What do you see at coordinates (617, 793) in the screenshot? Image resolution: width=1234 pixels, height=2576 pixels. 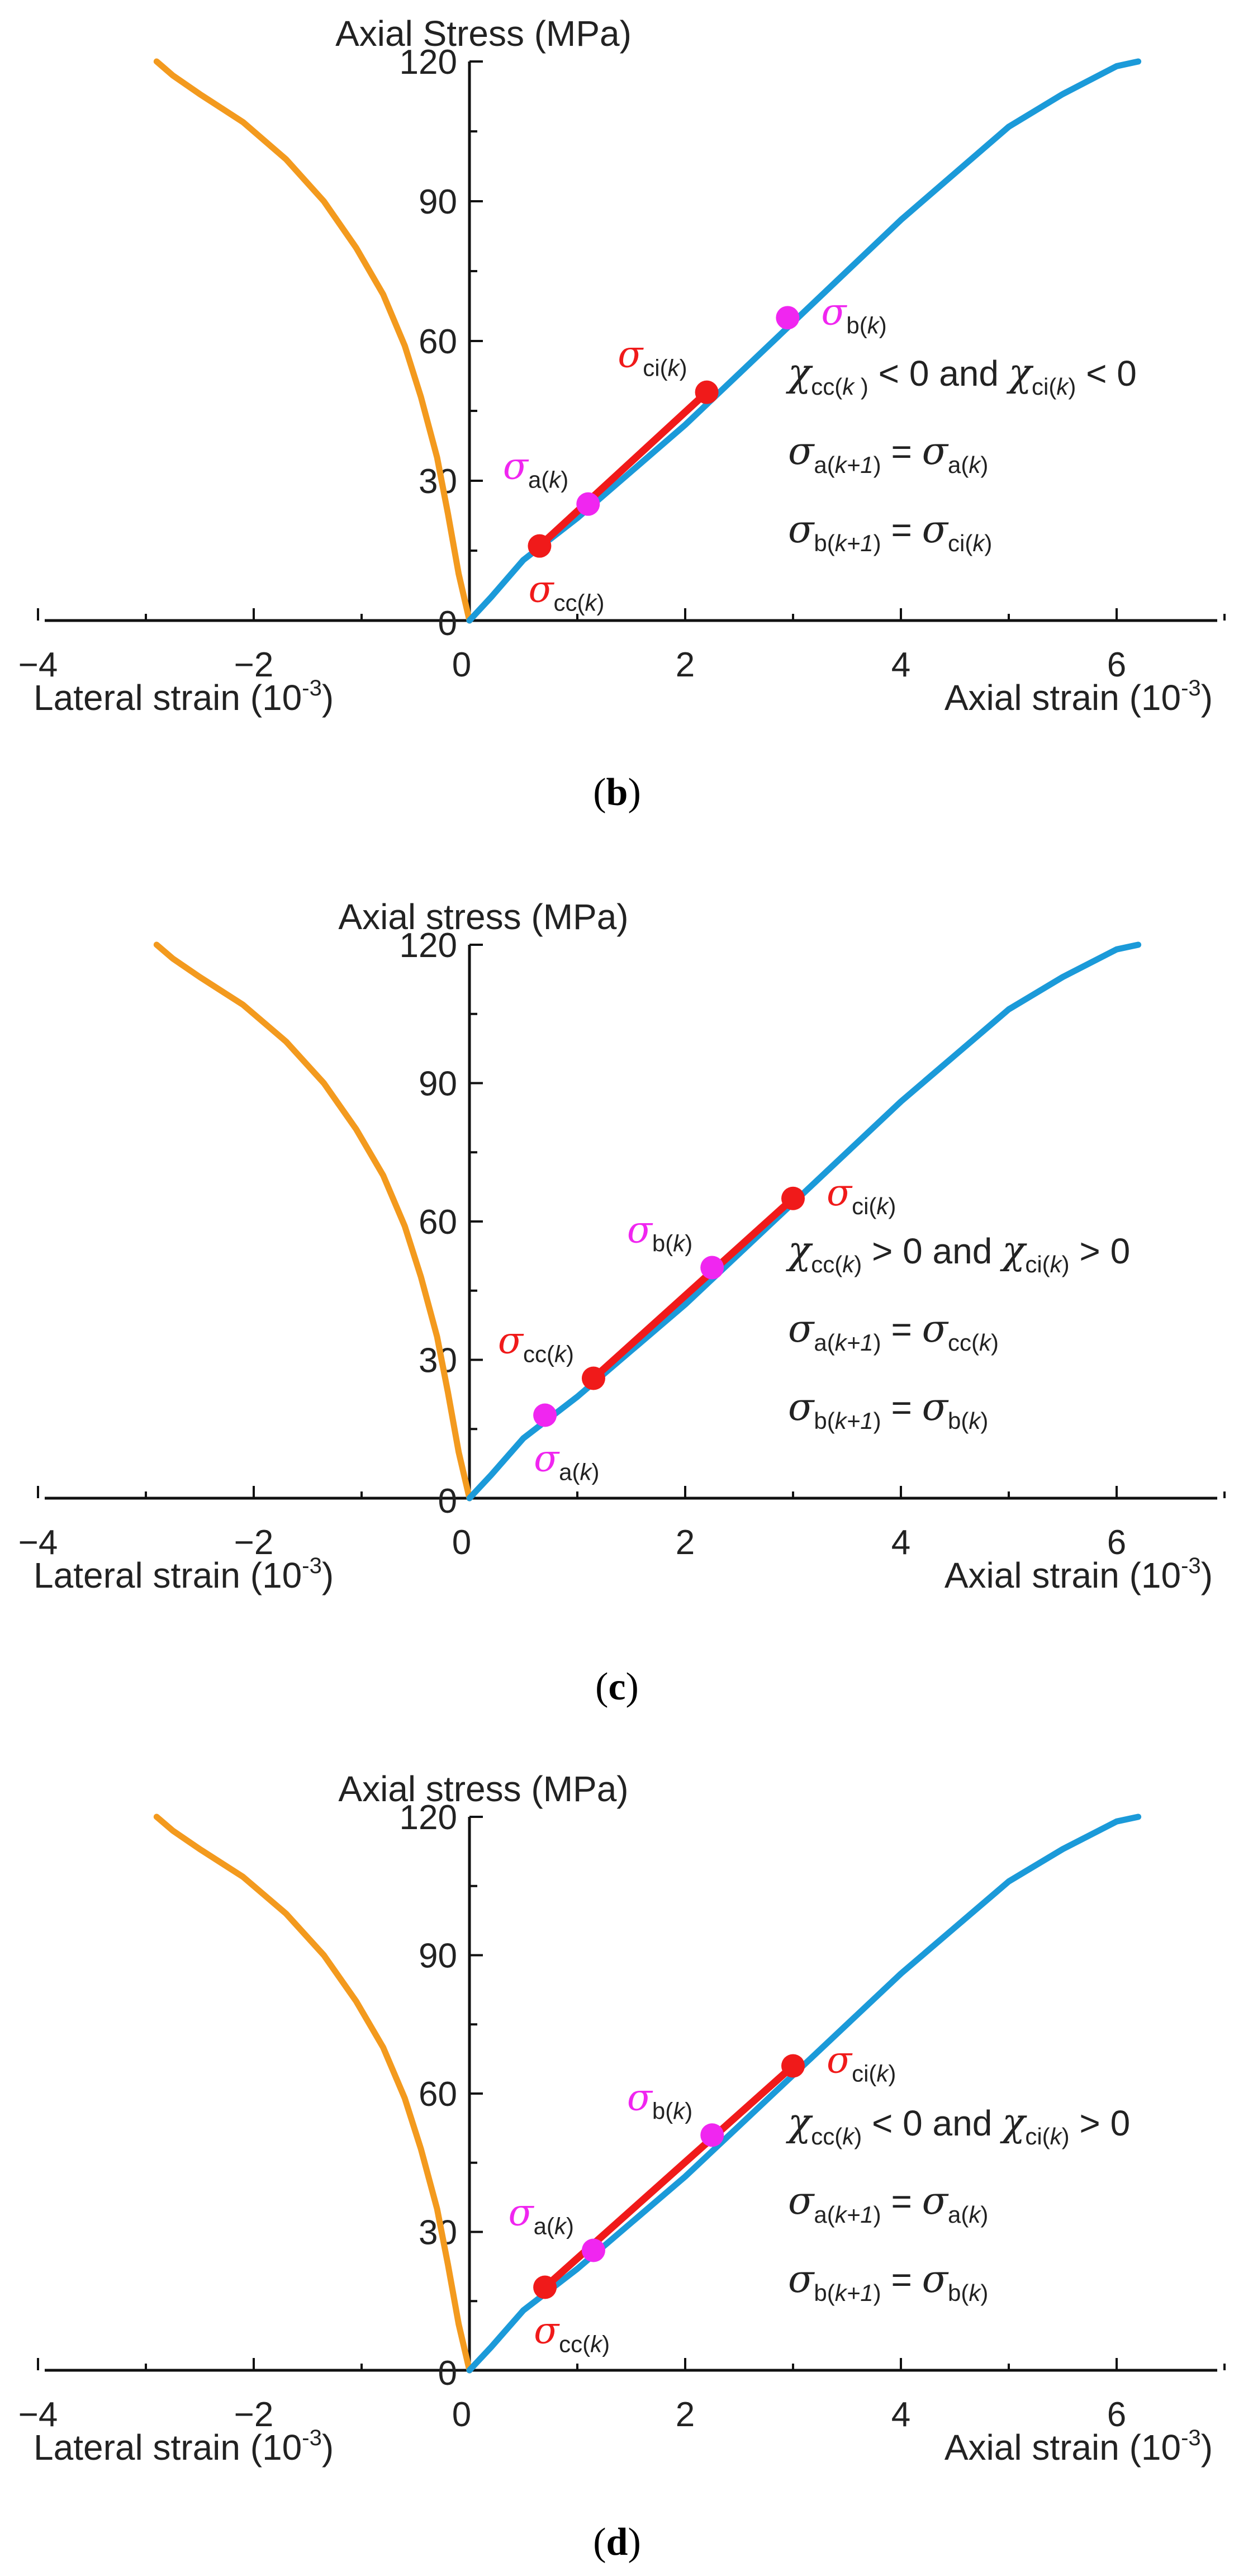 I see `panel-caption: (b)` at bounding box center [617, 793].